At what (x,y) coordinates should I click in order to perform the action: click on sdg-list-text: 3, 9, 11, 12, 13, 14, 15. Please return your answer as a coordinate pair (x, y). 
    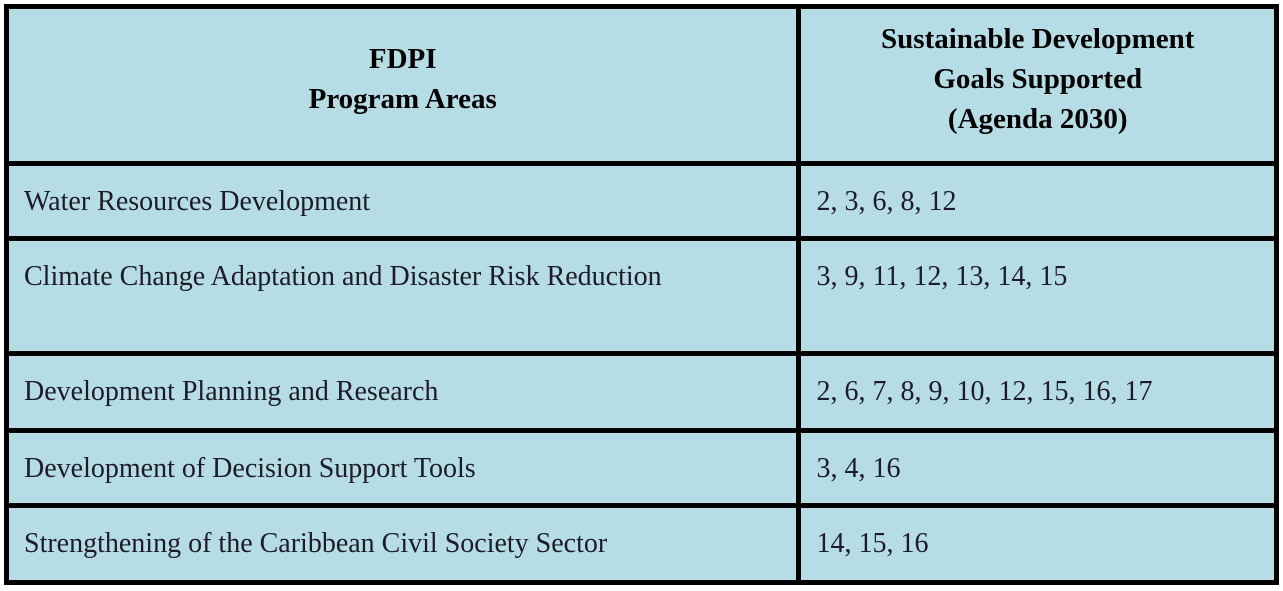
    Looking at the image, I should click on (942, 276).